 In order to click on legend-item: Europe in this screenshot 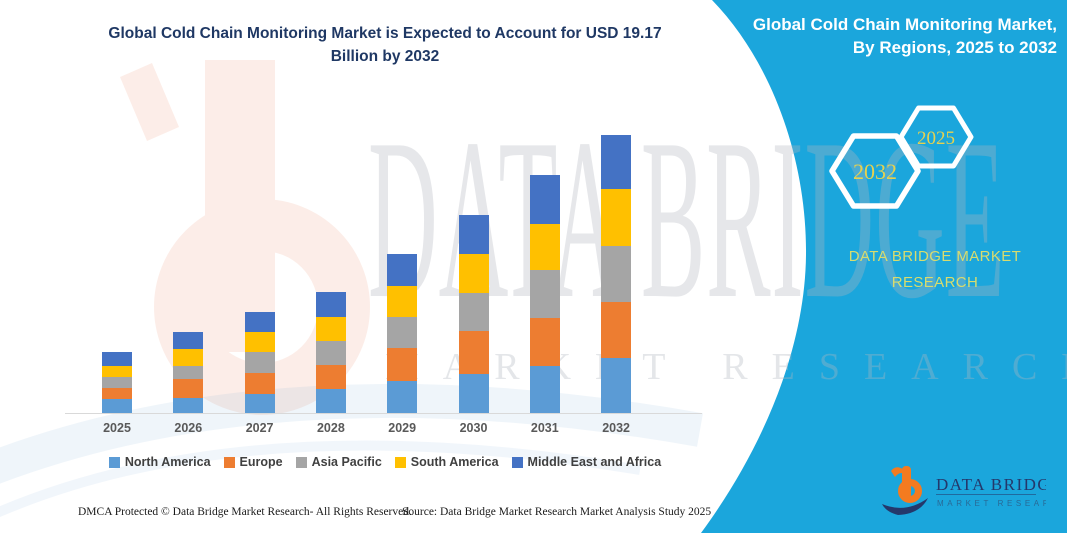, I will do `click(253, 462)`.